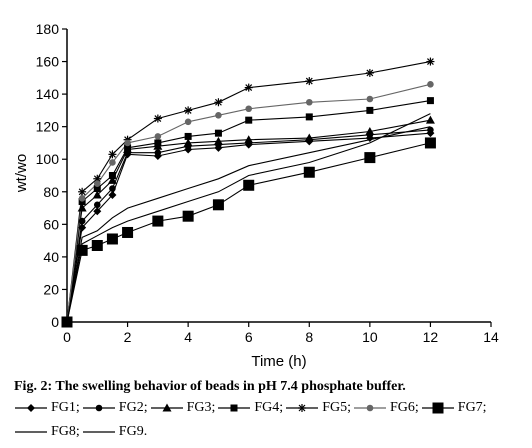  I want to click on legend-swatch-fg3, so click(166, 407).